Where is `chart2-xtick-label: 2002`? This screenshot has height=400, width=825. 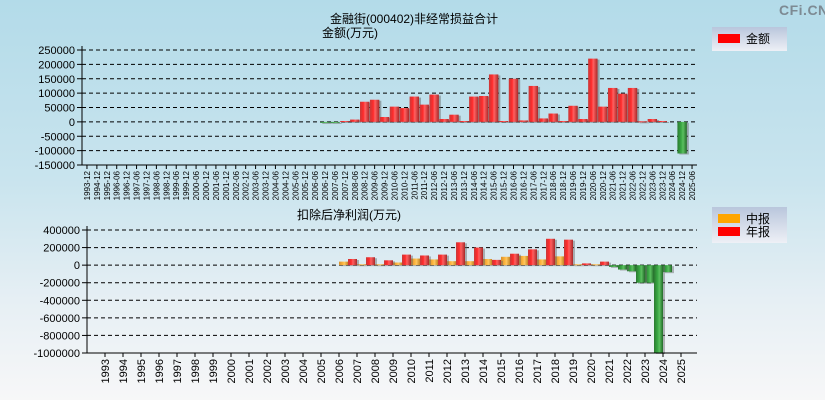 chart2-xtick-label: 2002 is located at coordinates (268, 371).